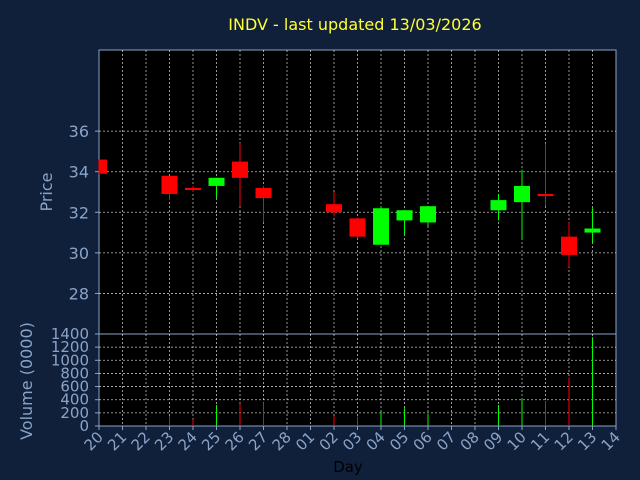  What do you see at coordinates (84, 426) in the screenshot?
I see `volume-tick-label: 0` at bounding box center [84, 426].